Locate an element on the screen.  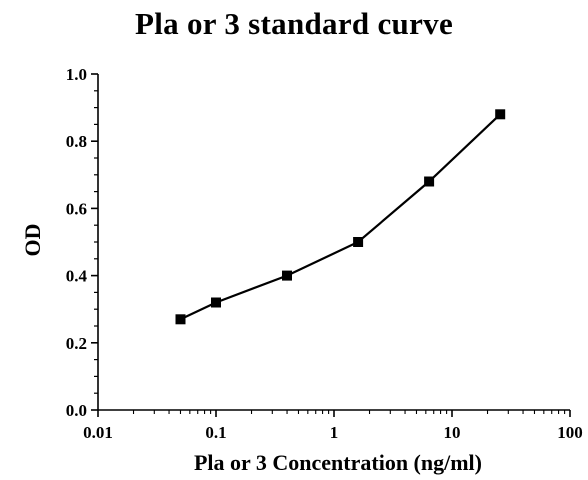
chart-title: Pla or 3 standard curve is located at coordinates (294, 23).